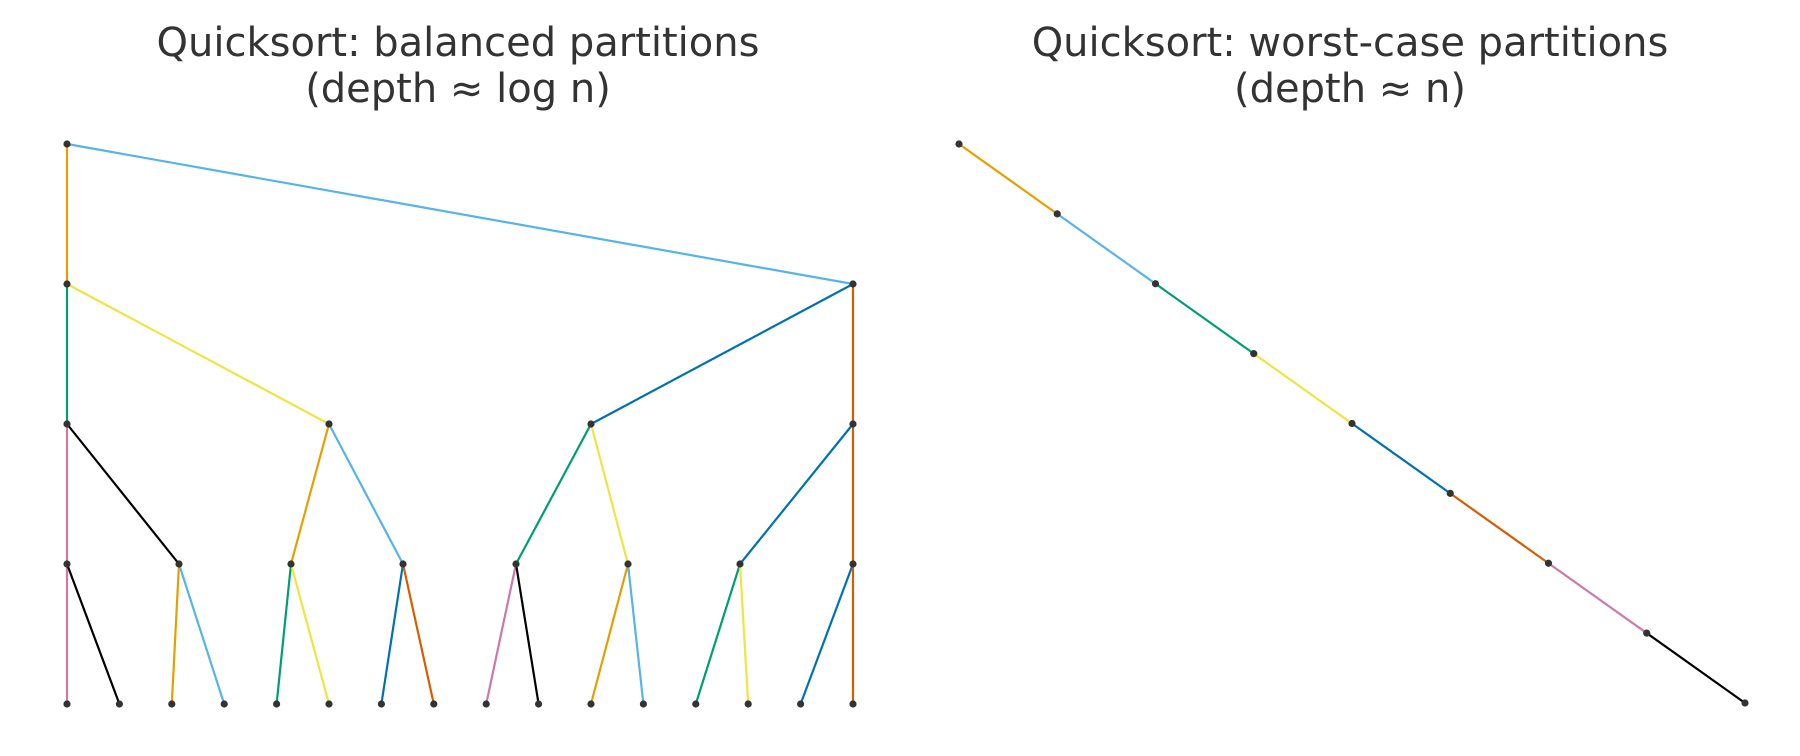 The image size is (1800, 756). What do you see at coordinates (458, 89) in the screenshot?
I see `balanced-title-line2: (depth ≈ log n)` at bounding box center [458, 89].